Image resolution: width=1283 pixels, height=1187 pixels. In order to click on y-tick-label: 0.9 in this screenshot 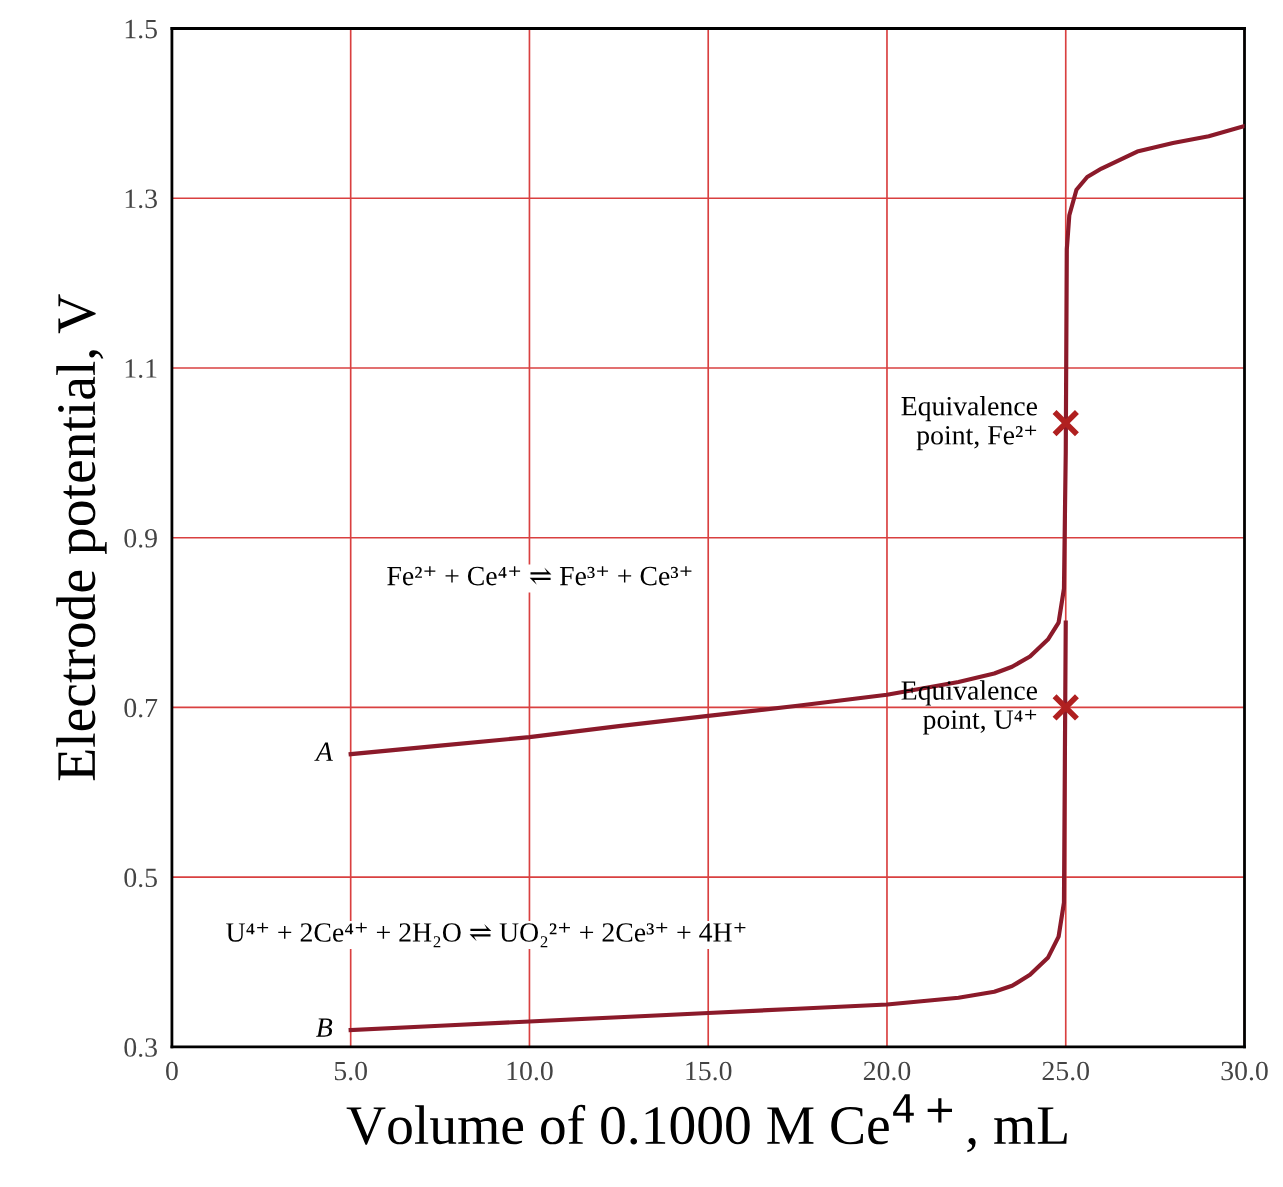, I will do `click(140, 538)`.